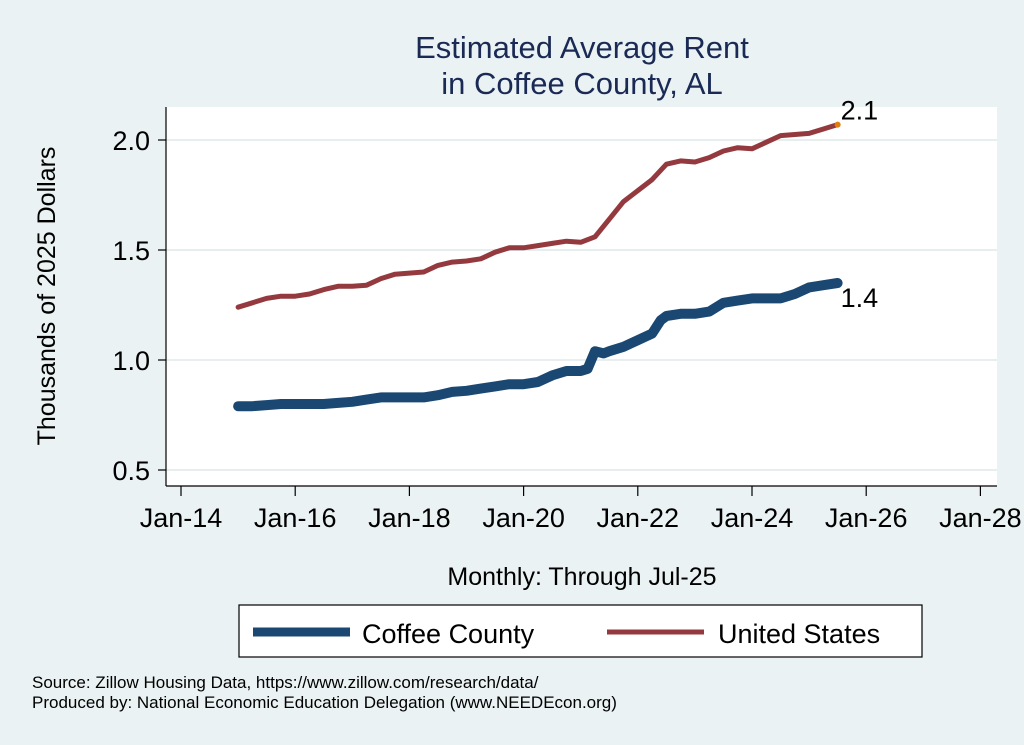  I want to click on y-axis-ticks: 0.5 1.0 1.5 2.0, so click(139, 306).